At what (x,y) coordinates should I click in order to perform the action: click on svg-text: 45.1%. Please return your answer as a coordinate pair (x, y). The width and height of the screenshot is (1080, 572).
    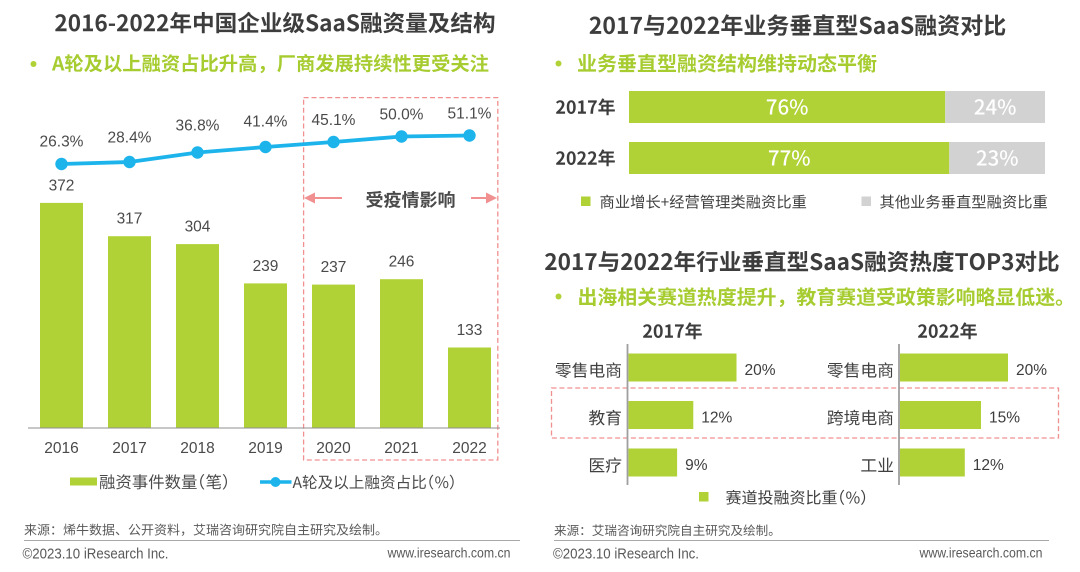
    Looking at the image, I should click on (334, 120).